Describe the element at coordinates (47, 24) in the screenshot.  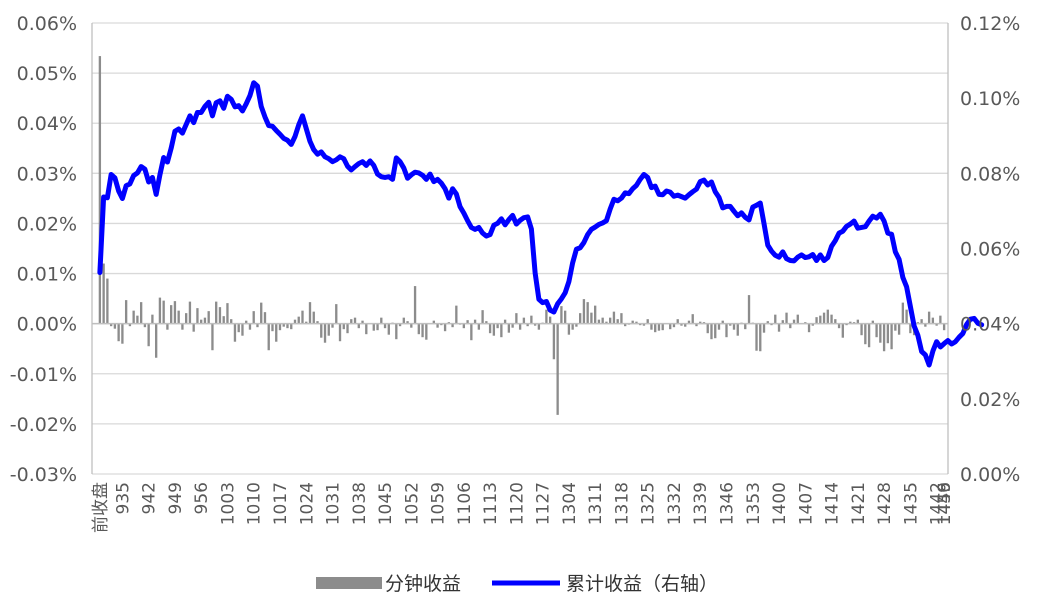
I see `left-tick-label: 0.06%` at that location.